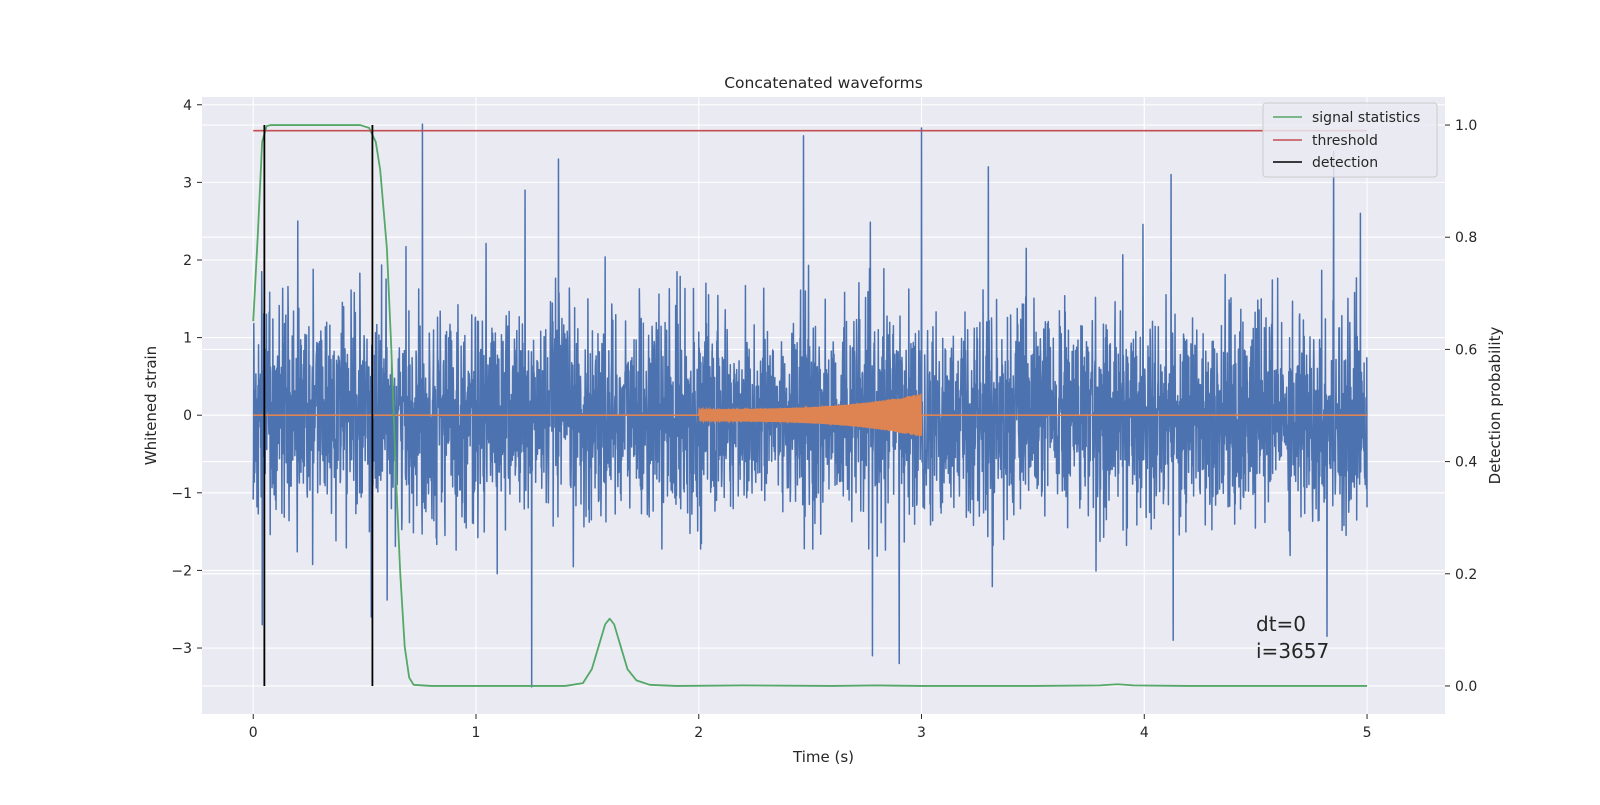 The image size is (1600, 805). I want to click on left-y-axis-label: Whitened strain, so click(151, 405).